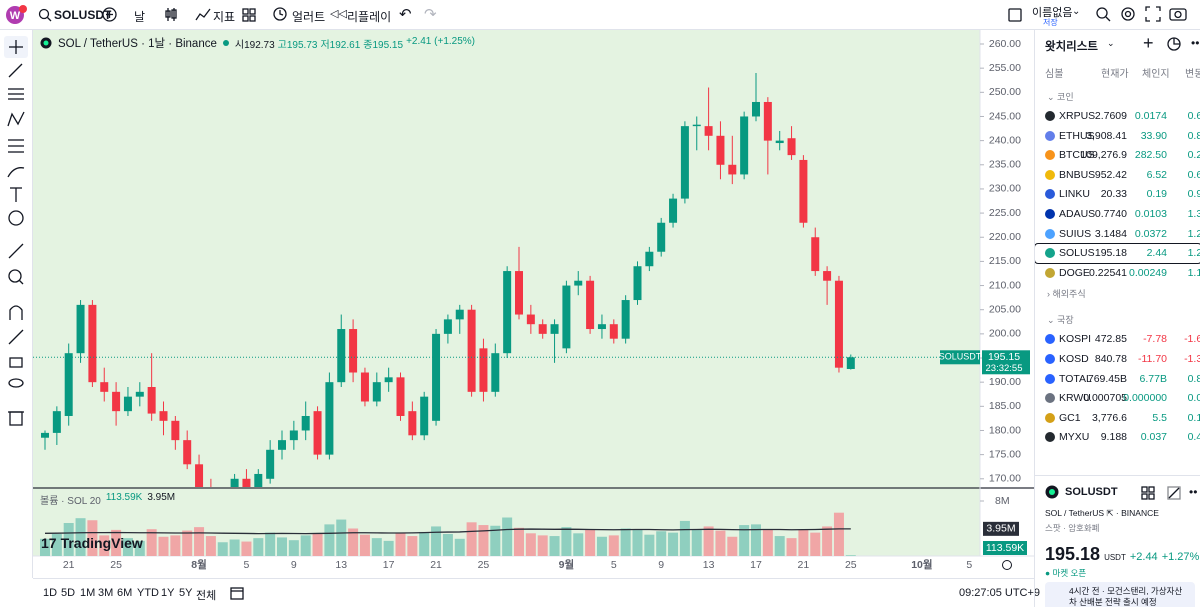  Describe the element at coordinates (1193, 492) in the screenshot. I see `detail-more: ••` at that location.